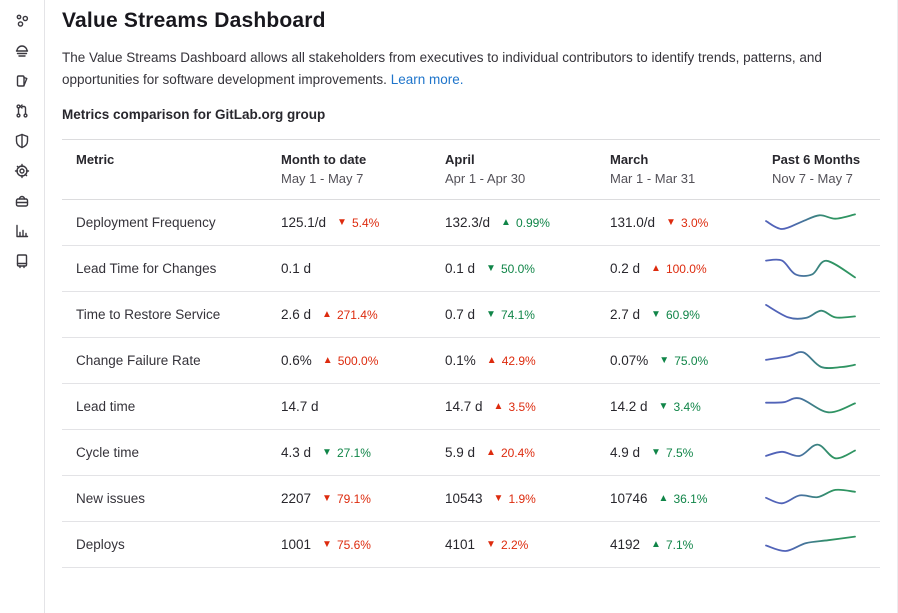 The width and height of the screenshot is (898, 613). Describe the element at coordinates (625, 269) in the screenshot. I see `metric-value: 0.2 d` at that location.